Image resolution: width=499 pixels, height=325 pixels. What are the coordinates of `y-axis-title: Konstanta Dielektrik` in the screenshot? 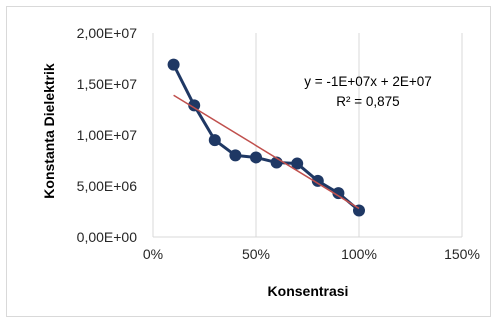 It's located at (49, 131).